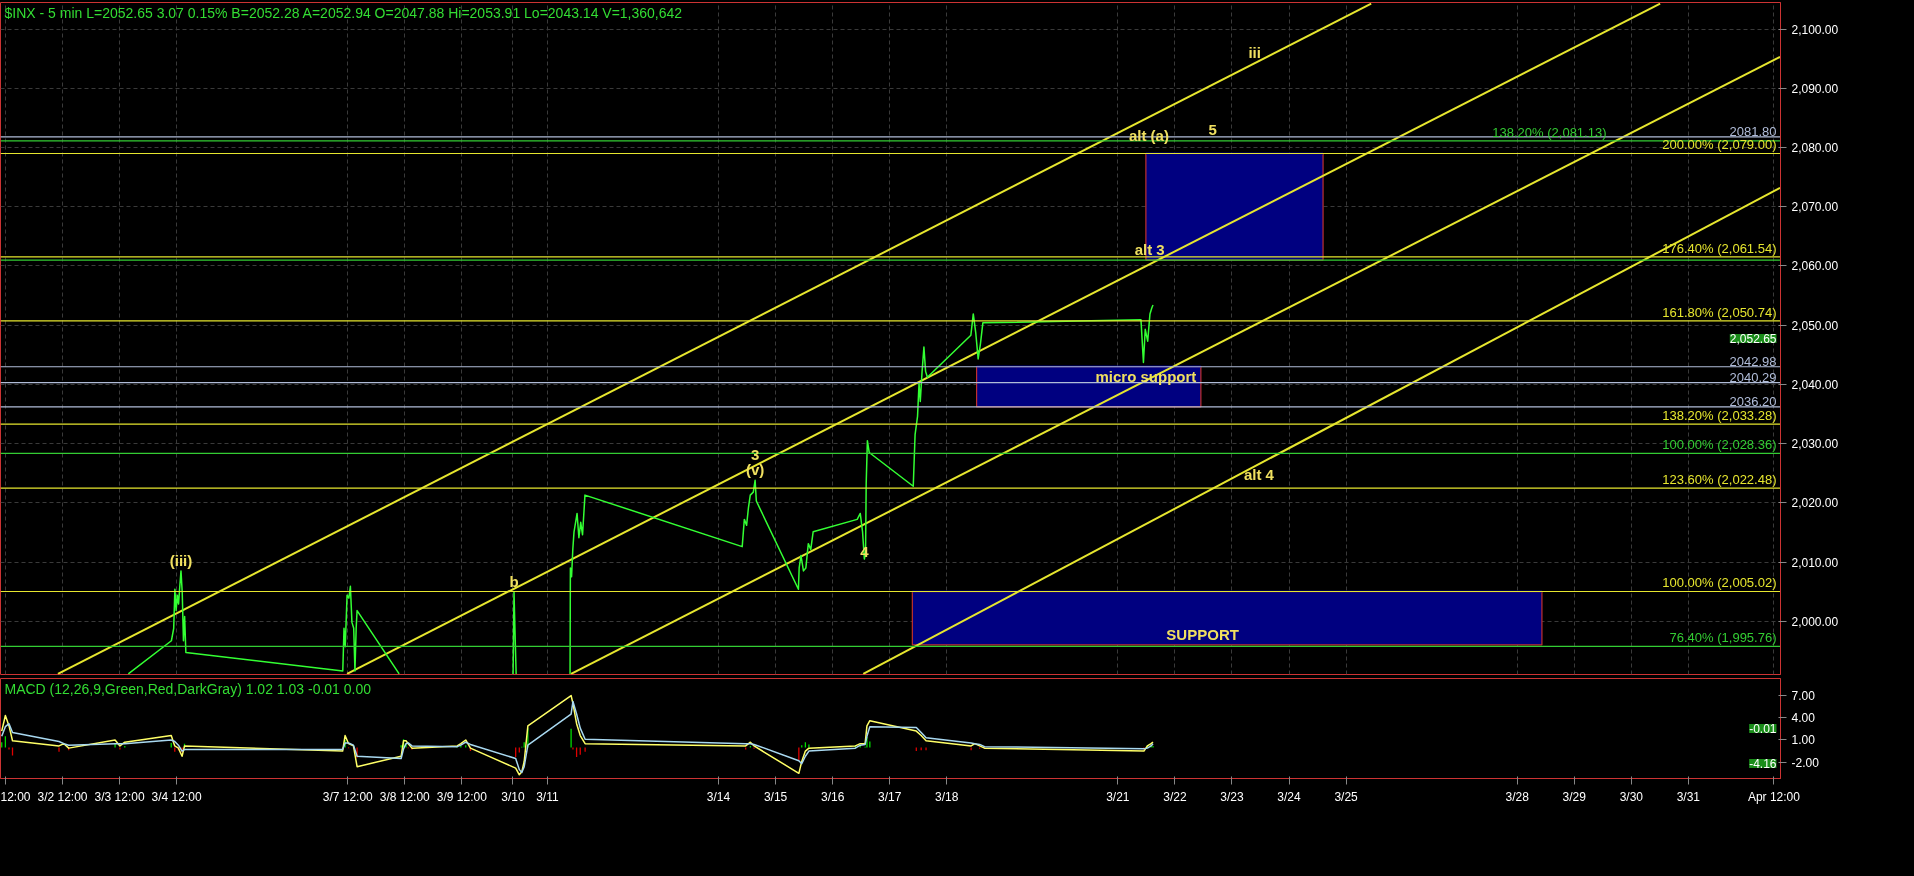 Image resolution: width=1914 pixels, height=876 pixels. What do you see at coordinates (1753, 131) in the screenshot?
I see `ref-line-label: 2081.80` at bounding box center [1753, 131].